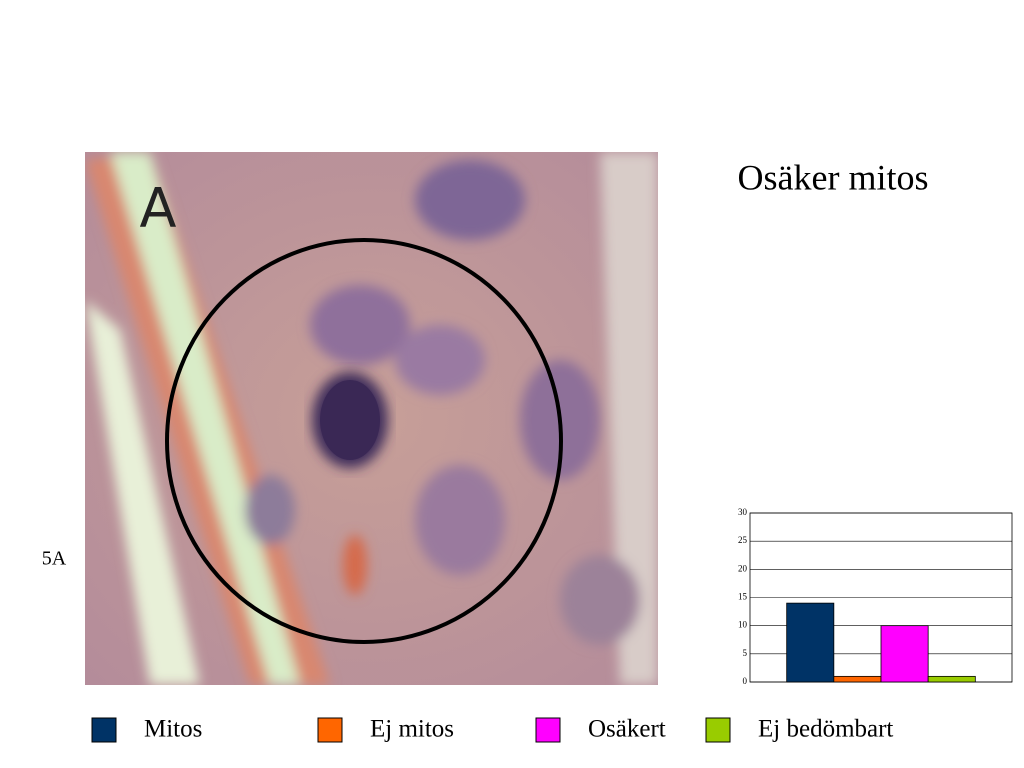 The width and height of the screenshot is (1024, 768). What do you see at coordinates (158, 208) in the screenshot?
I see `image-label: A` at bounding box center [158, 208].